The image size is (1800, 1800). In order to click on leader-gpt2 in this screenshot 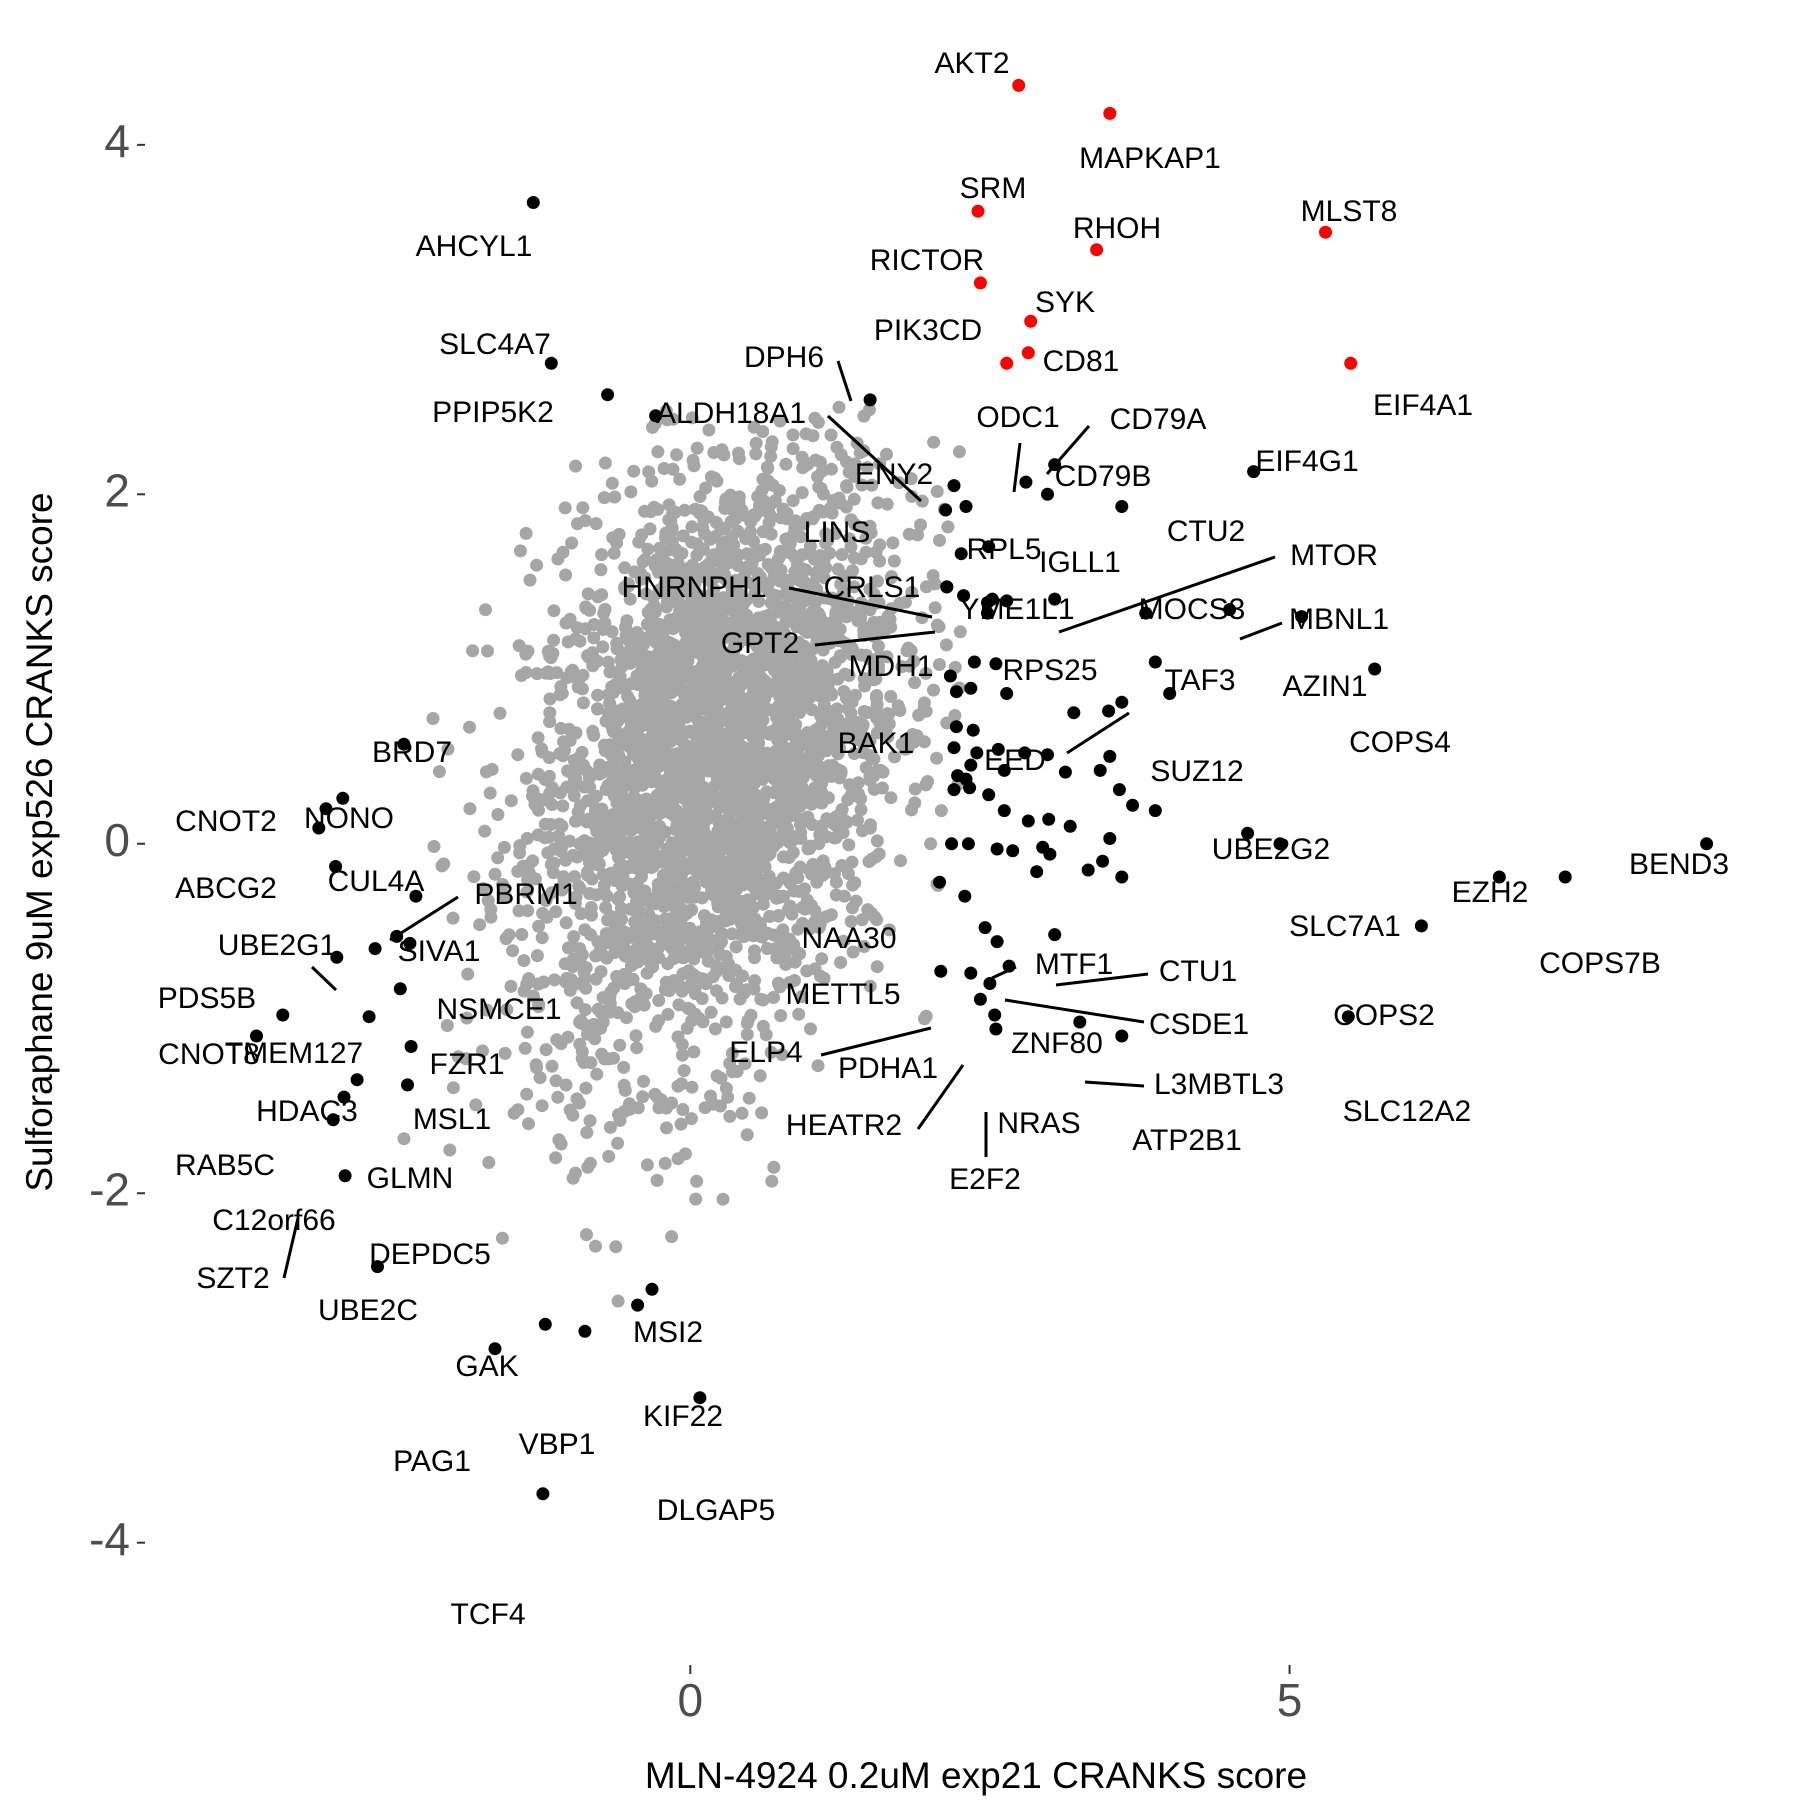, I will do `click(875, 638)`.